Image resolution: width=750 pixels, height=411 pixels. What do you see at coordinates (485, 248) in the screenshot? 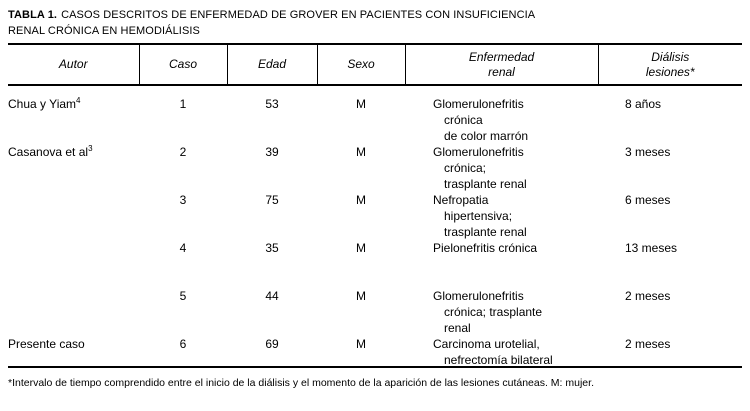
I see `cell-enfermedad: Pielonefritis crónica` at bounding box center [485, 248].